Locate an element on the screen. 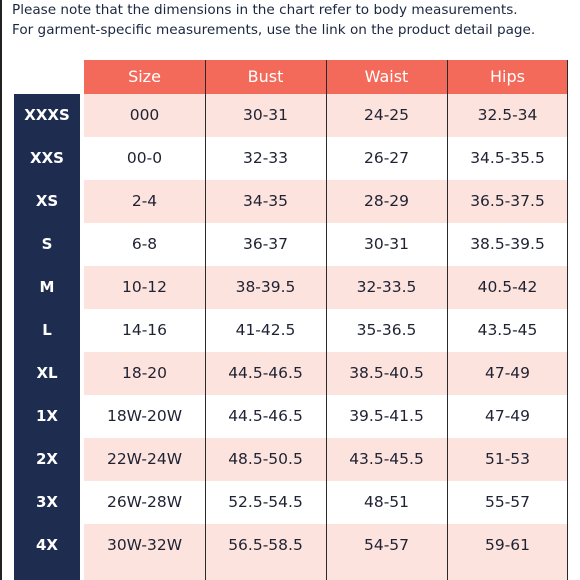 This screenshot has width=580, height=580. header-size: Size is located at coordinates (144, 76).